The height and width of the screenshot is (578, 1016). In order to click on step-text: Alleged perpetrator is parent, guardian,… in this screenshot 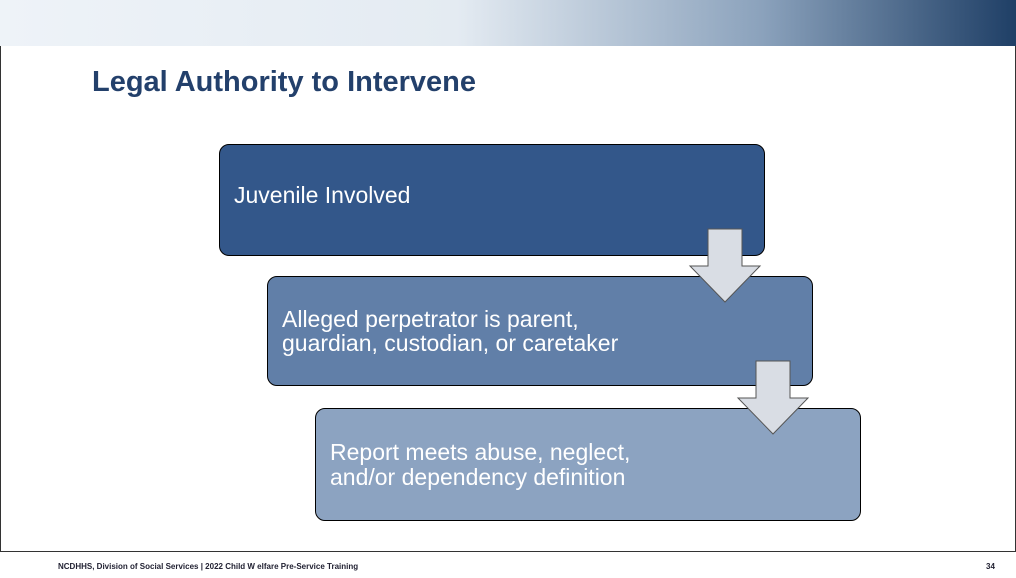, I will do `click(450, 330)`.